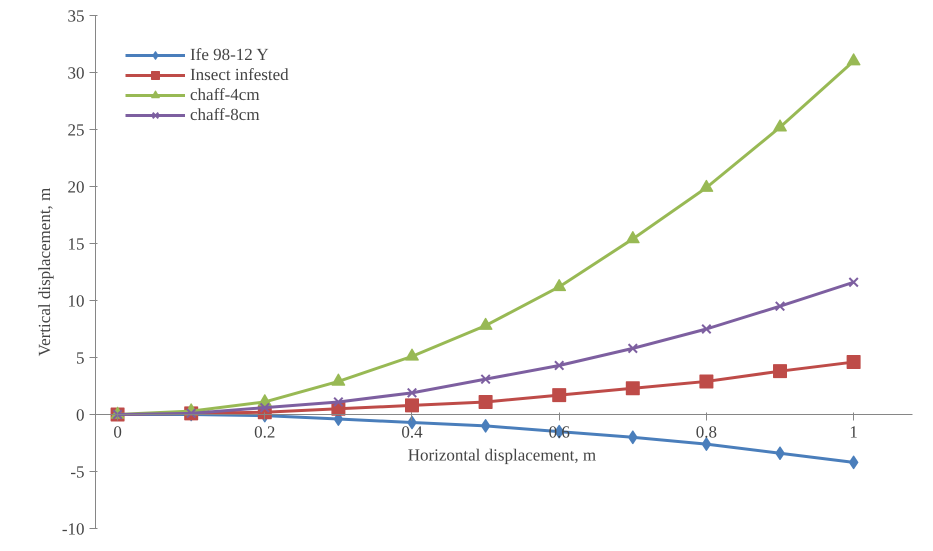 The height and width of the screenshot is (551, 933). Describe the element at coordinates (73, 529) in the screenshot. I see `y-tick-label: -10` at that location.